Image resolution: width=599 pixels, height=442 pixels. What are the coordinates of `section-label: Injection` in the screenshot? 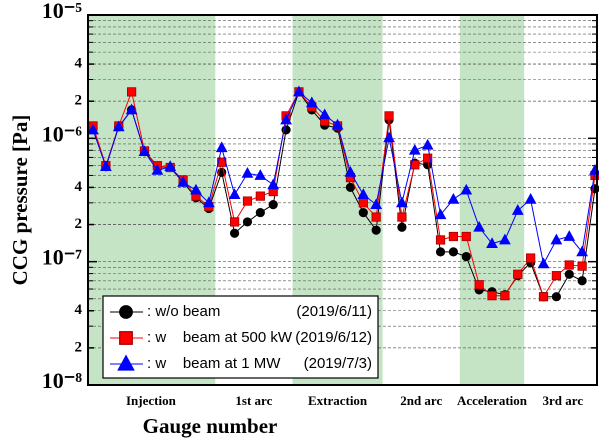 It's located at (151, 400).